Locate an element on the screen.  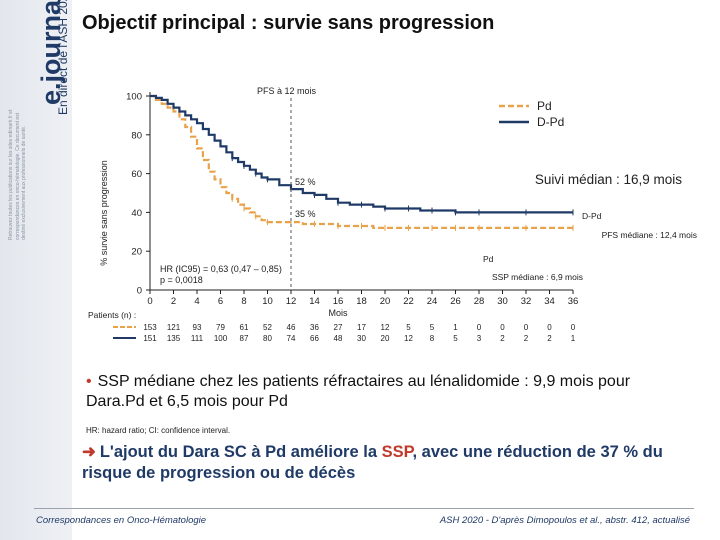
x-tick-label: 22 is located at coordinates (408, 301).